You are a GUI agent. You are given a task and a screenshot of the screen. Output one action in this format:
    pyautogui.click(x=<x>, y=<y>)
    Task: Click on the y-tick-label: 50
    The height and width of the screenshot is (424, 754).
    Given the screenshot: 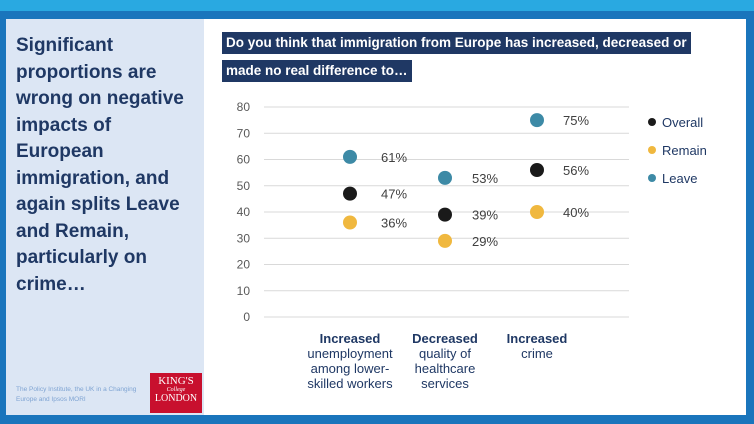 What is the action you would take?
    pyautogui.click(x=244, y=186)
    